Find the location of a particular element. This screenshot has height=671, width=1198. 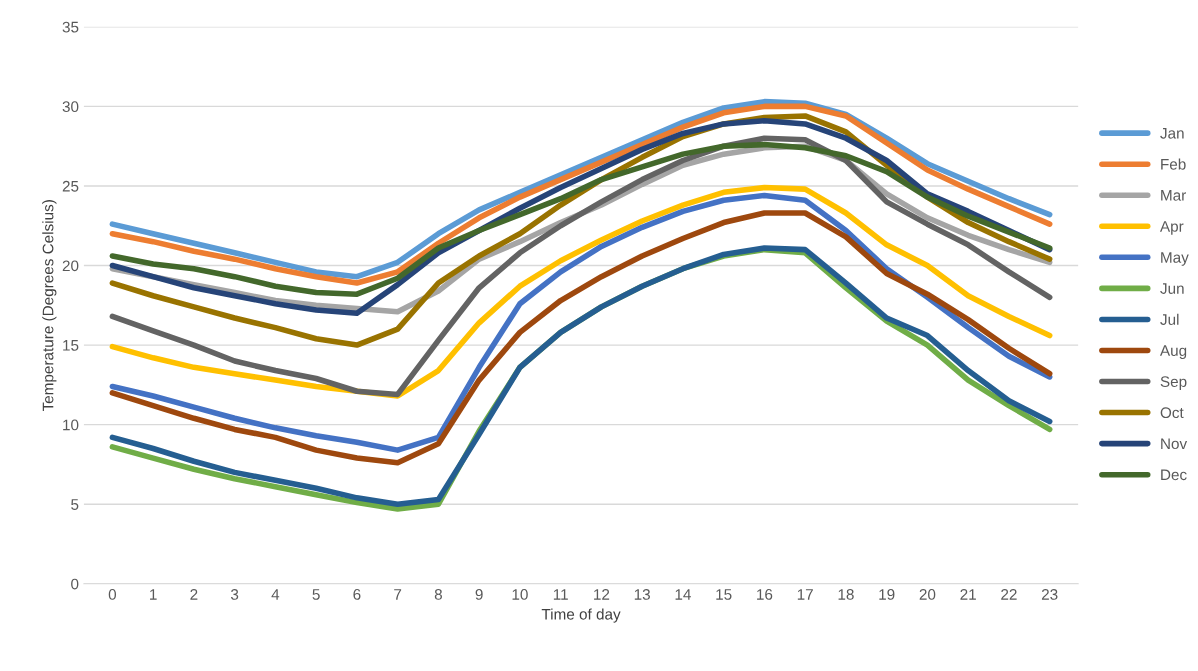

x-tick-label: 6 is located at coordinates (357, 594).